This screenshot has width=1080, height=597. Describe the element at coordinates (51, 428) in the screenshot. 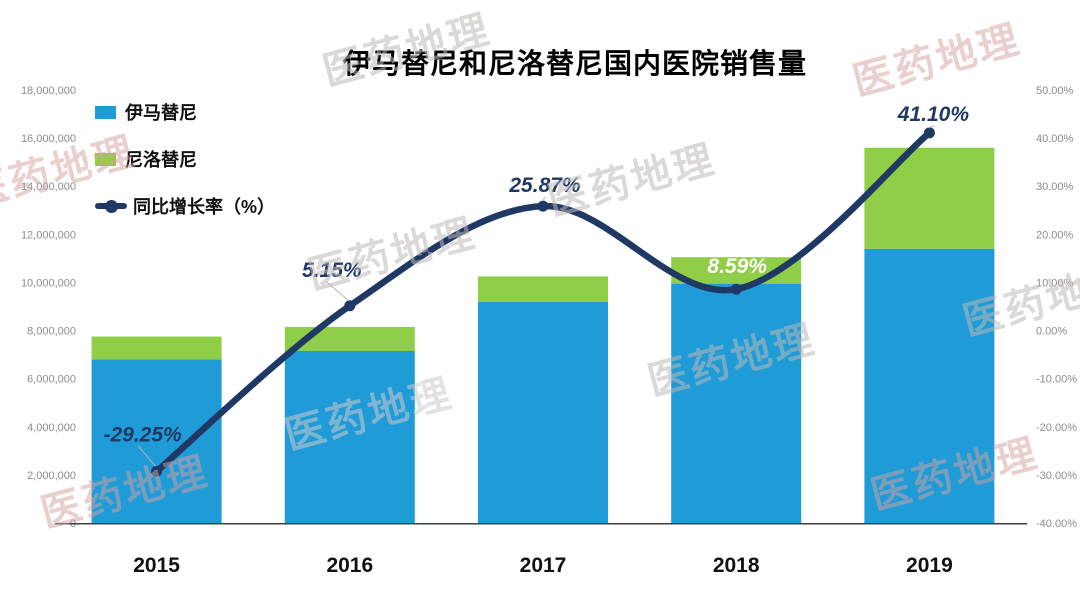

I see `left-axis-tick: 4,000,000` at that location.